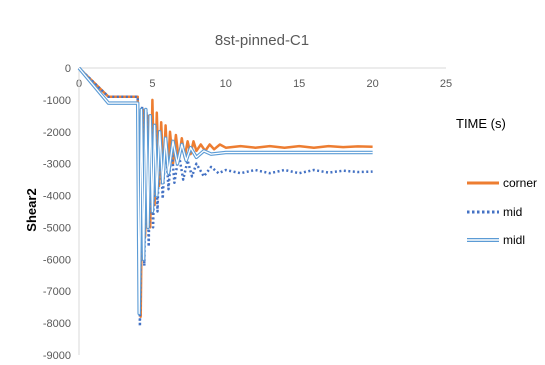  Describe the element at coordinates (57, 197) in the screenshot. I see `y-tick-label: -4000` at that location.